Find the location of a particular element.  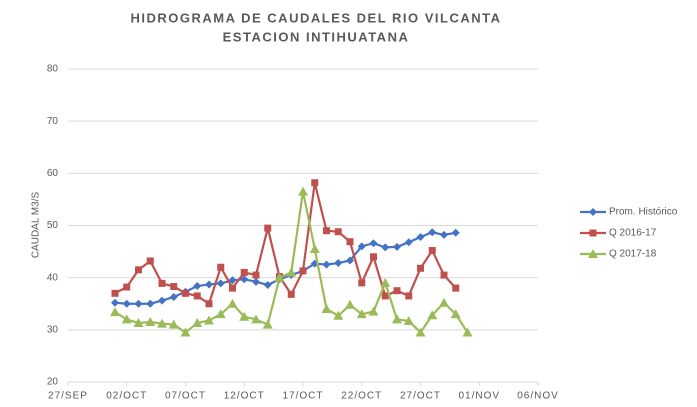

x-tick-label: 02/OCT is located at coordinates (126, 396).